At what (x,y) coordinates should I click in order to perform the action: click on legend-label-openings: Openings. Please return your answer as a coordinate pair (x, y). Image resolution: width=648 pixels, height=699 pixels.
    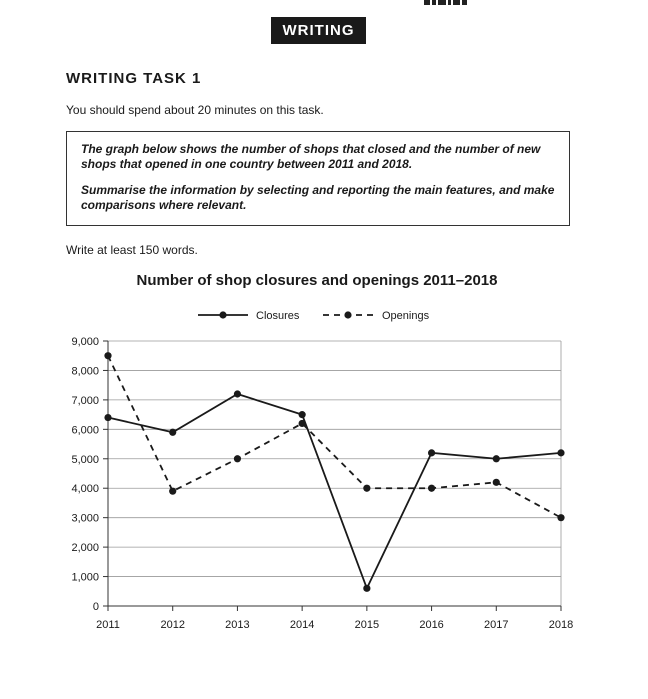
    Looking at the image, I should click on (406, 316).